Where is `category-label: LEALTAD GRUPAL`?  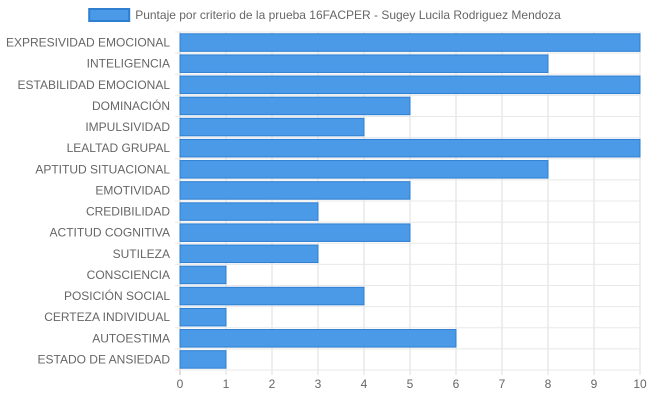
category-label: LEALTAD GRUPAL is located at coordinates (119, 148).